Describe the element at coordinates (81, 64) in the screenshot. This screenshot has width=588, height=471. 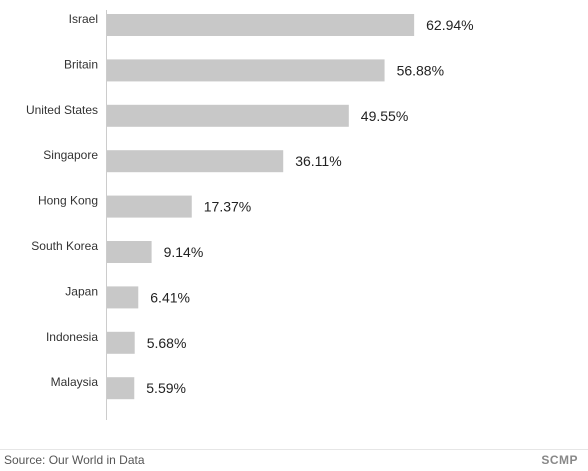
I see `category-label: Britain` at that location.